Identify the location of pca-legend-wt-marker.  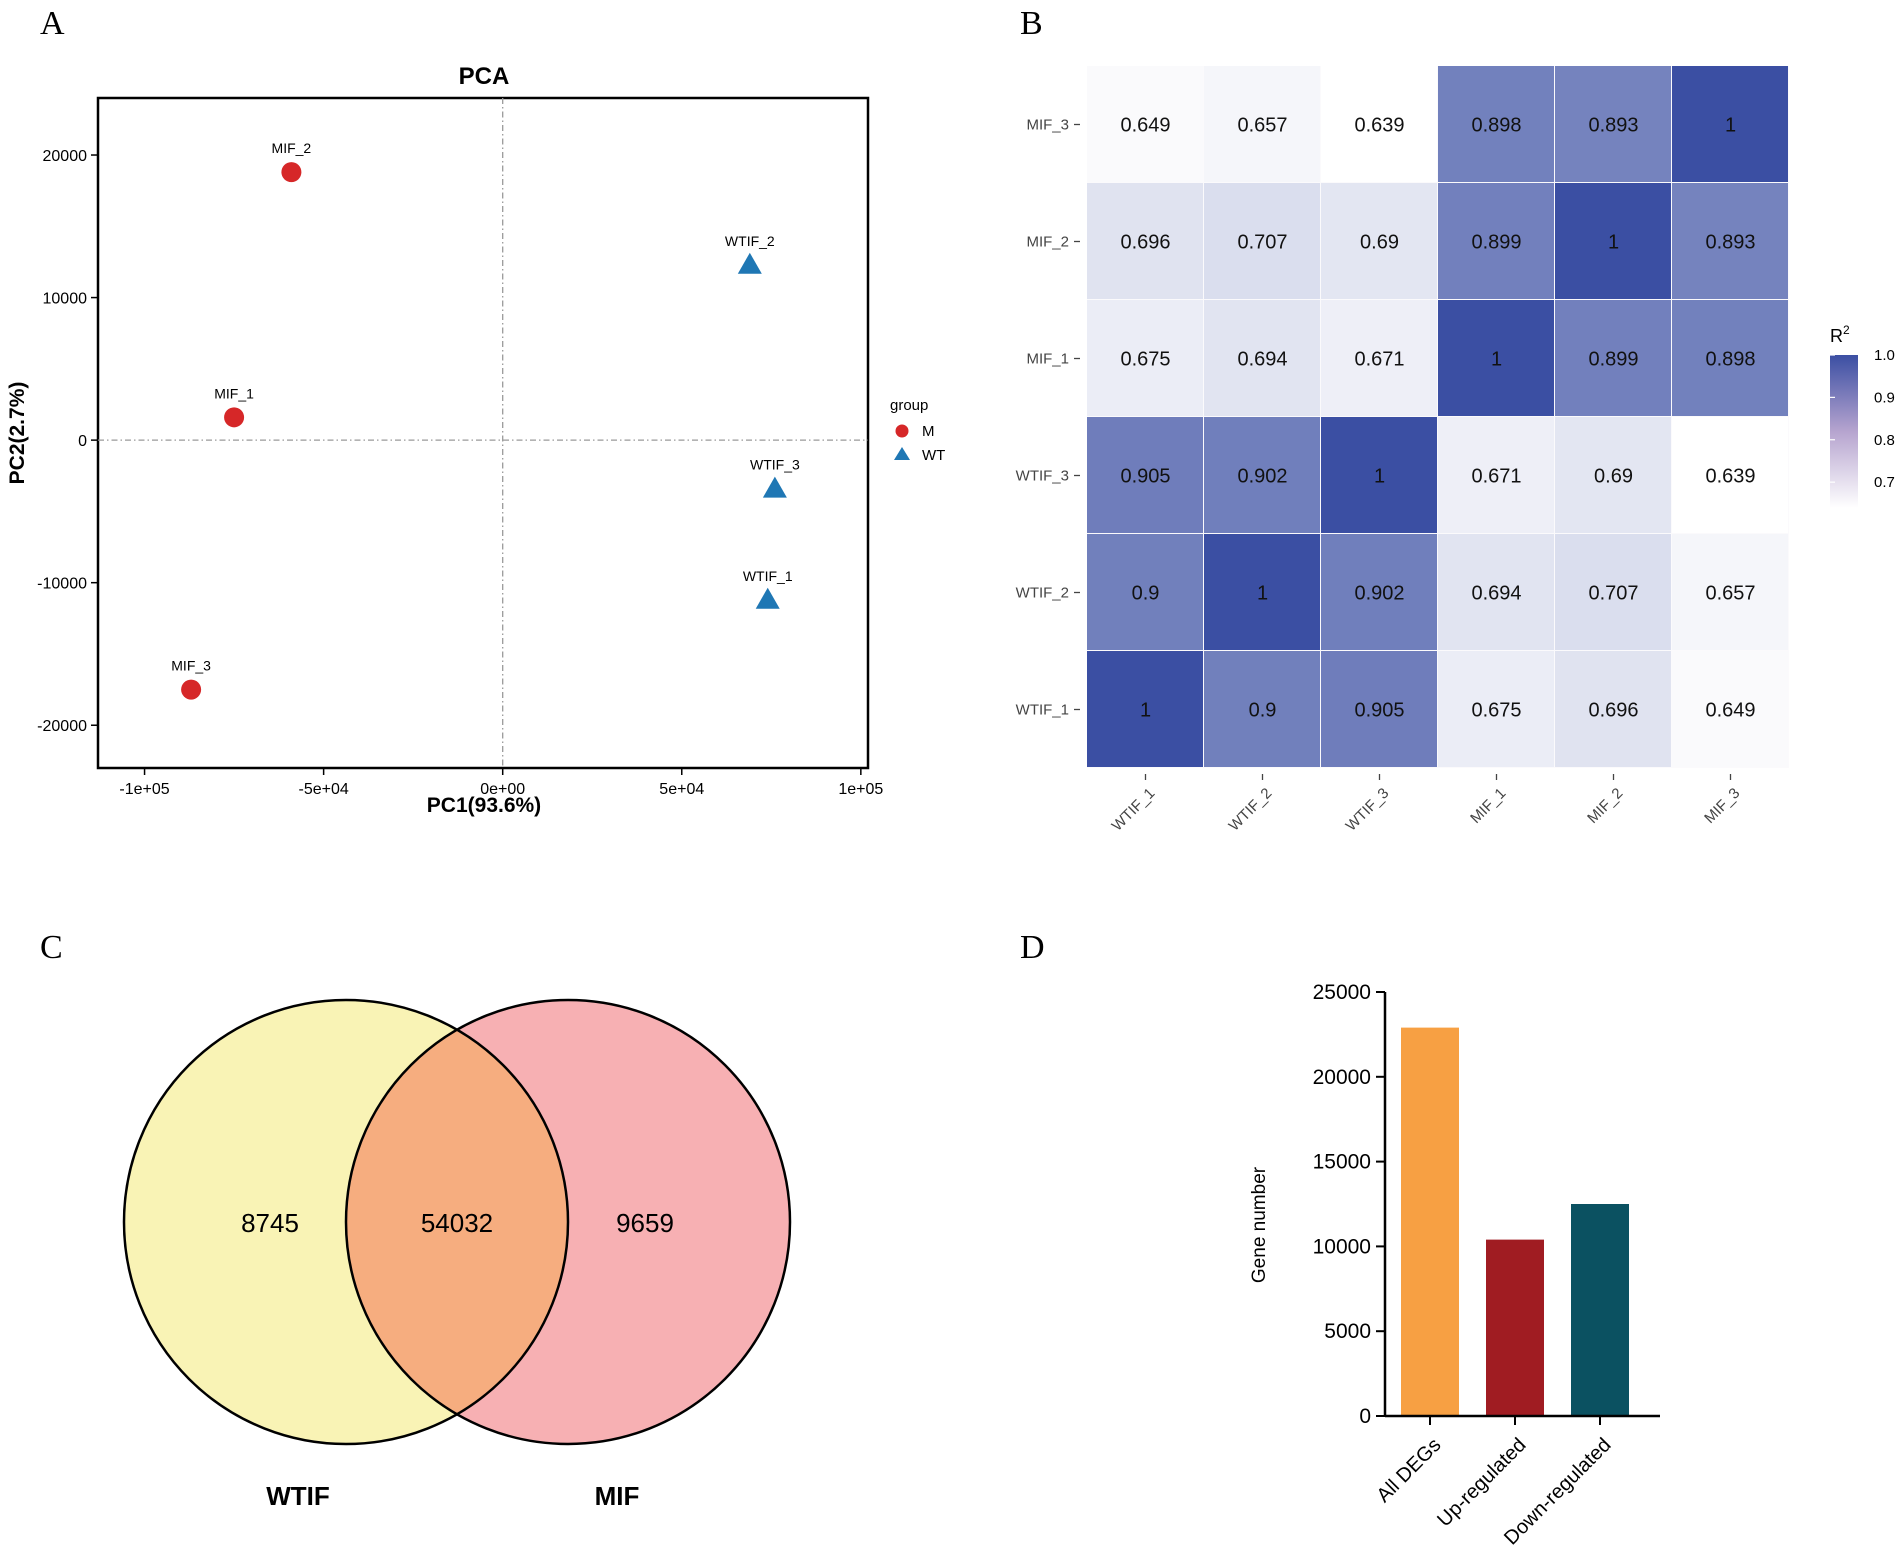
(902, 453).